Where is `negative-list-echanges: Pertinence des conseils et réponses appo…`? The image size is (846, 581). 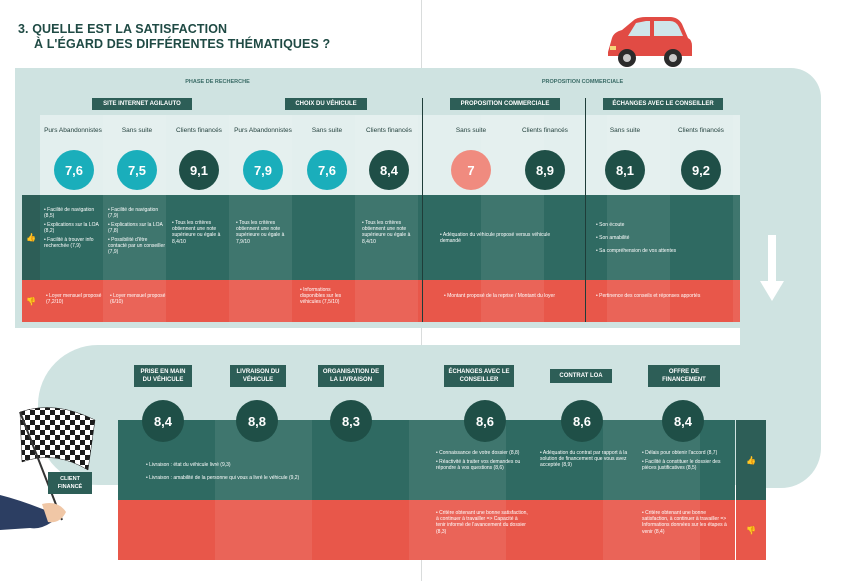
negative-list-echanges: Pertinence des conseils et réponses appo… is located at coordinates (661, 297).